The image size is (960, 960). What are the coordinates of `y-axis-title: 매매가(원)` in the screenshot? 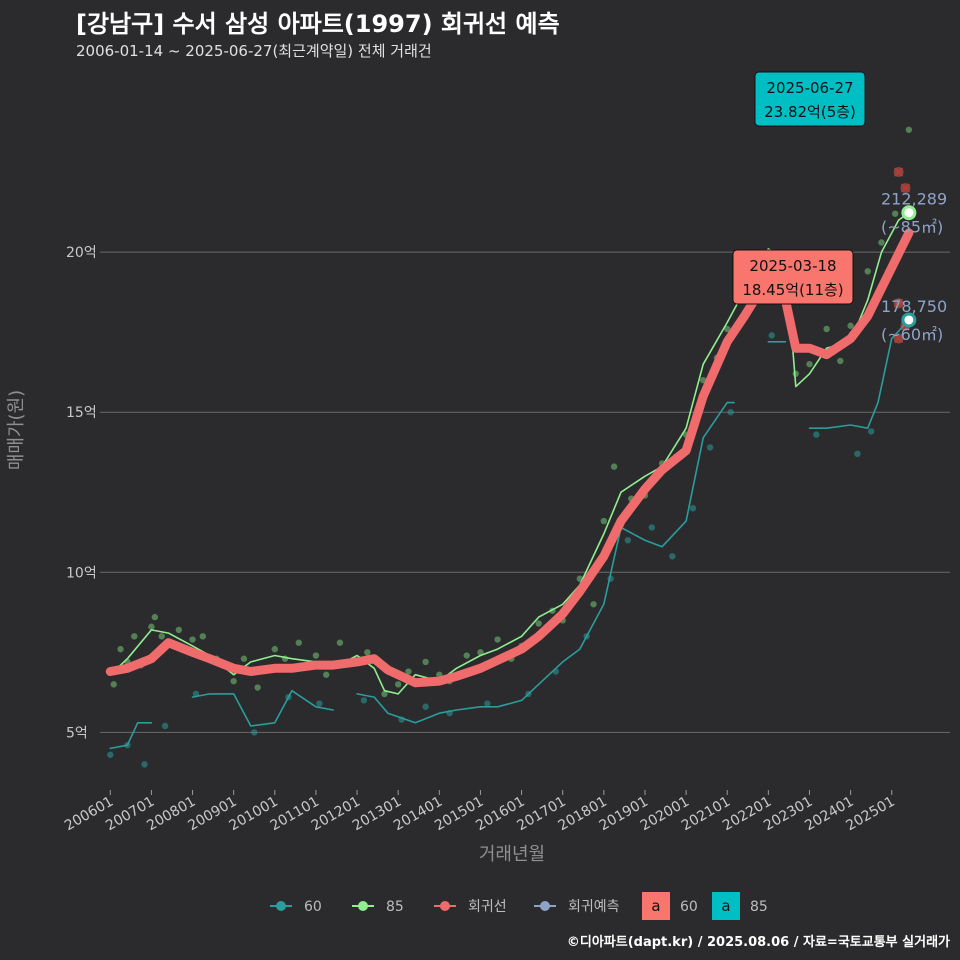 It's located at (16, 430).